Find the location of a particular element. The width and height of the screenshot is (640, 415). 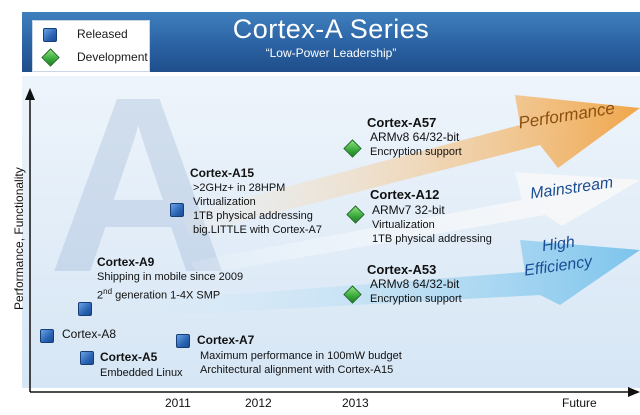

a15-released-icon is located at coordinates (177, 210).